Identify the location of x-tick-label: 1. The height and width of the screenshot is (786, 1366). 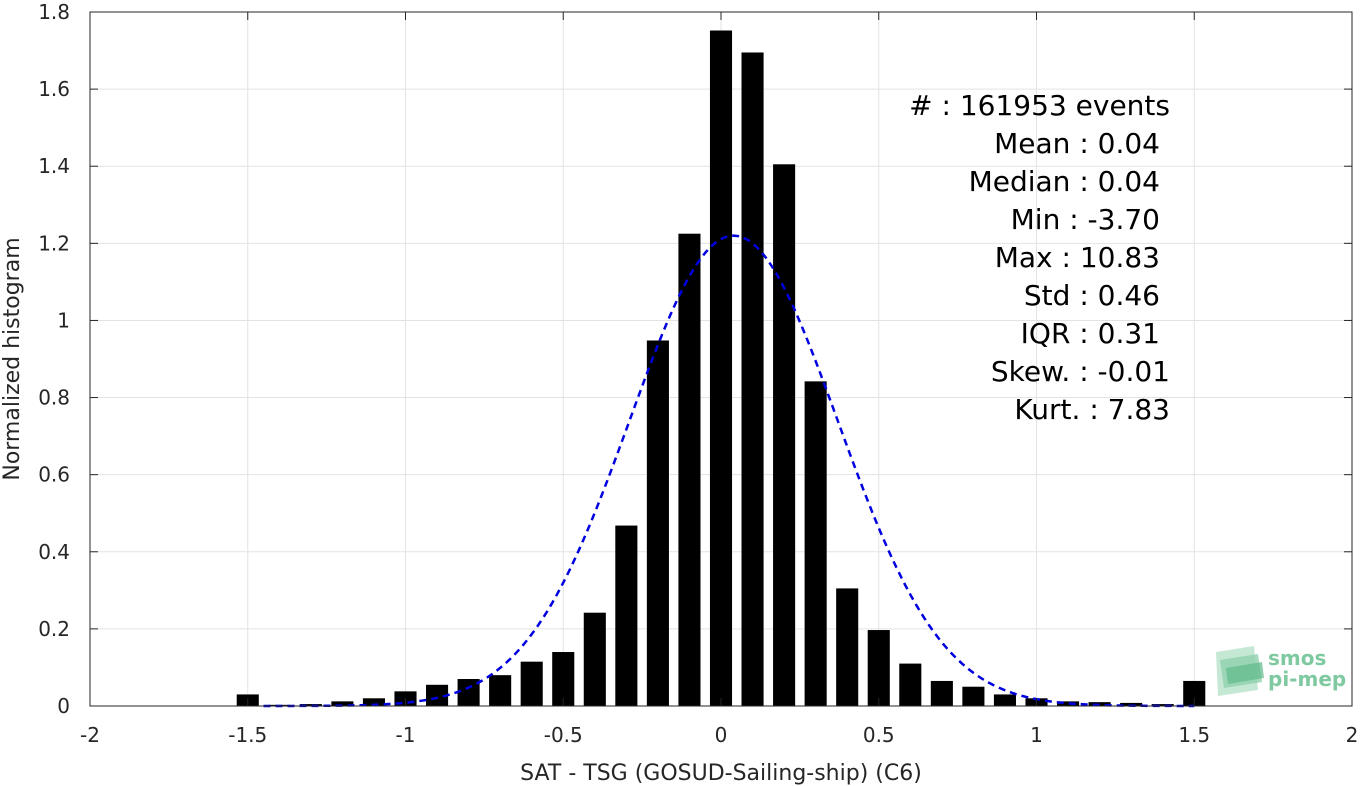
(1036, 735).